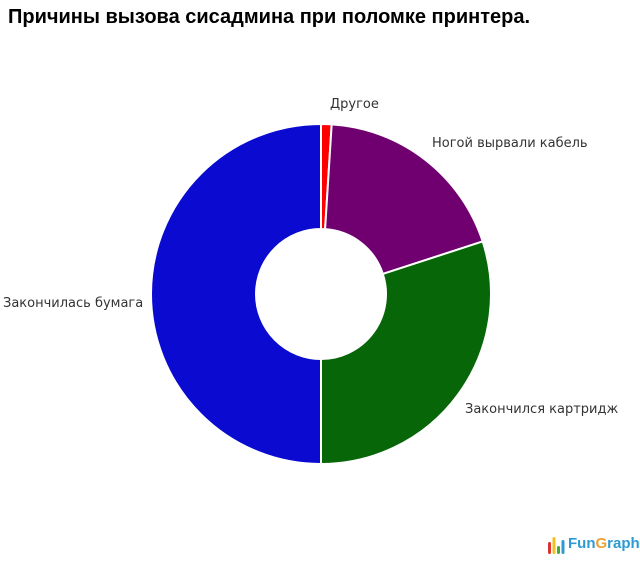 The height and width of the screenshot is (565, 640). What do you see at coordinates (556, 545) in the screenshot?
I see `bar-chart-icon` at bounding box center [556, 545].